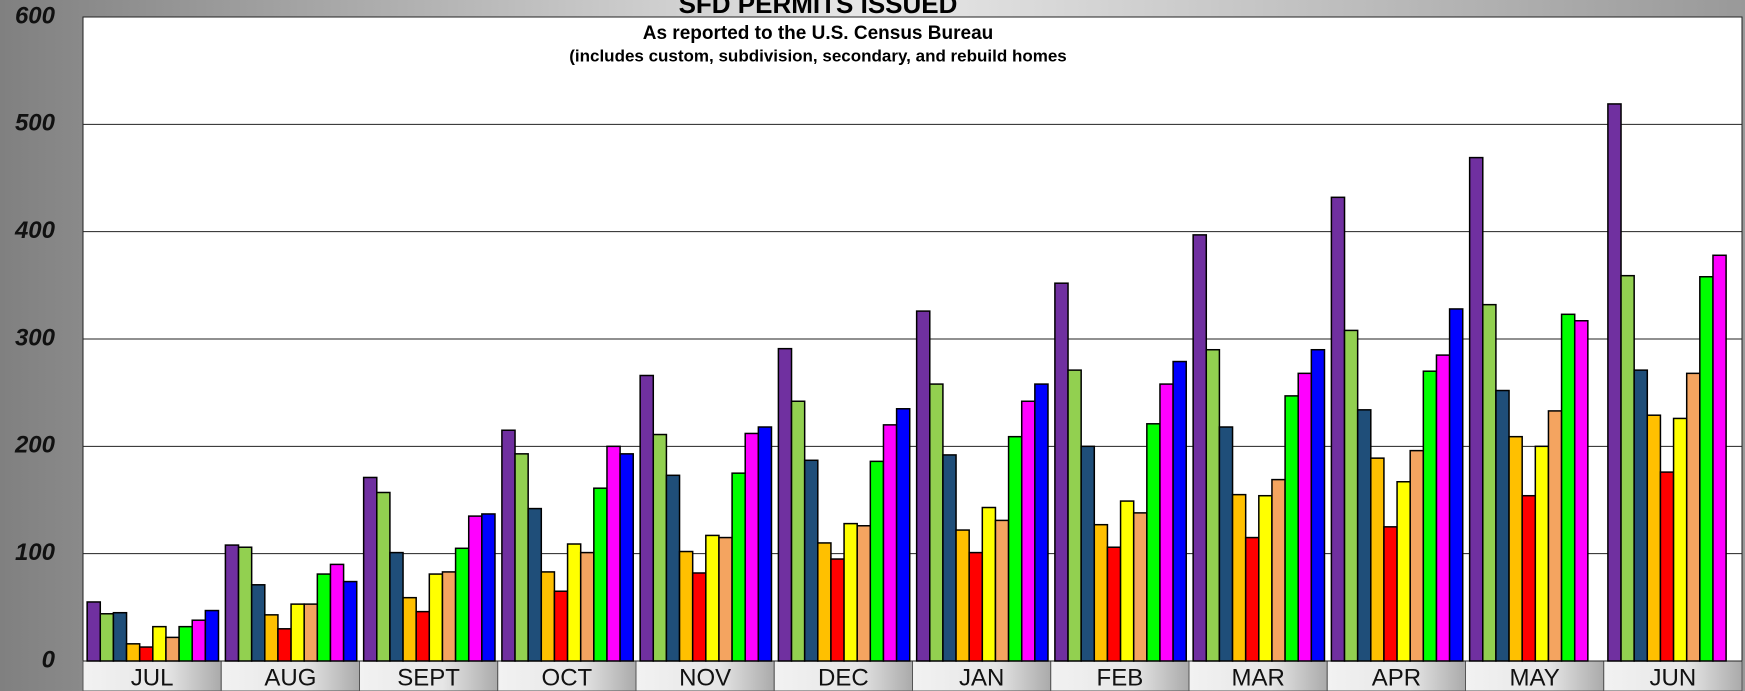 Image resolution: width=1745 pixels, height=691 pixels. I want to click on x-tick-label: AUG, so click(290, 677).